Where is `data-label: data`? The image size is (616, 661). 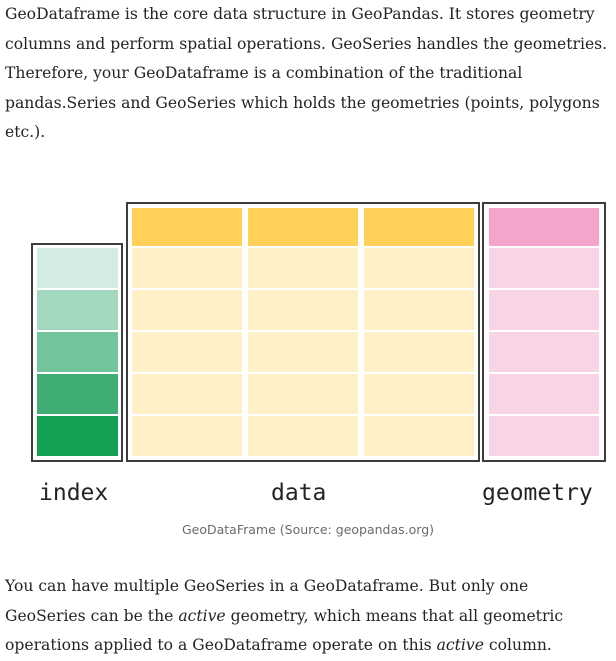
data-label: data is located at coordinates (299, 493).